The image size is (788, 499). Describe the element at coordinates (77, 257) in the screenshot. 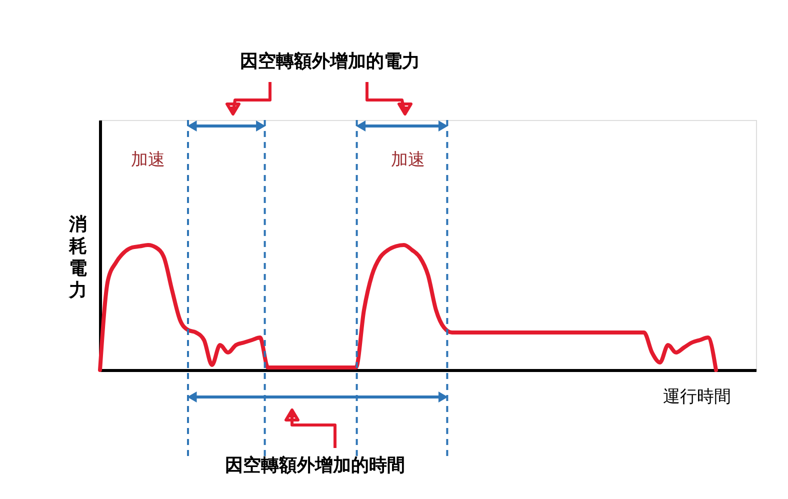

I see `y-axis-title: 消耗電力` at that location.